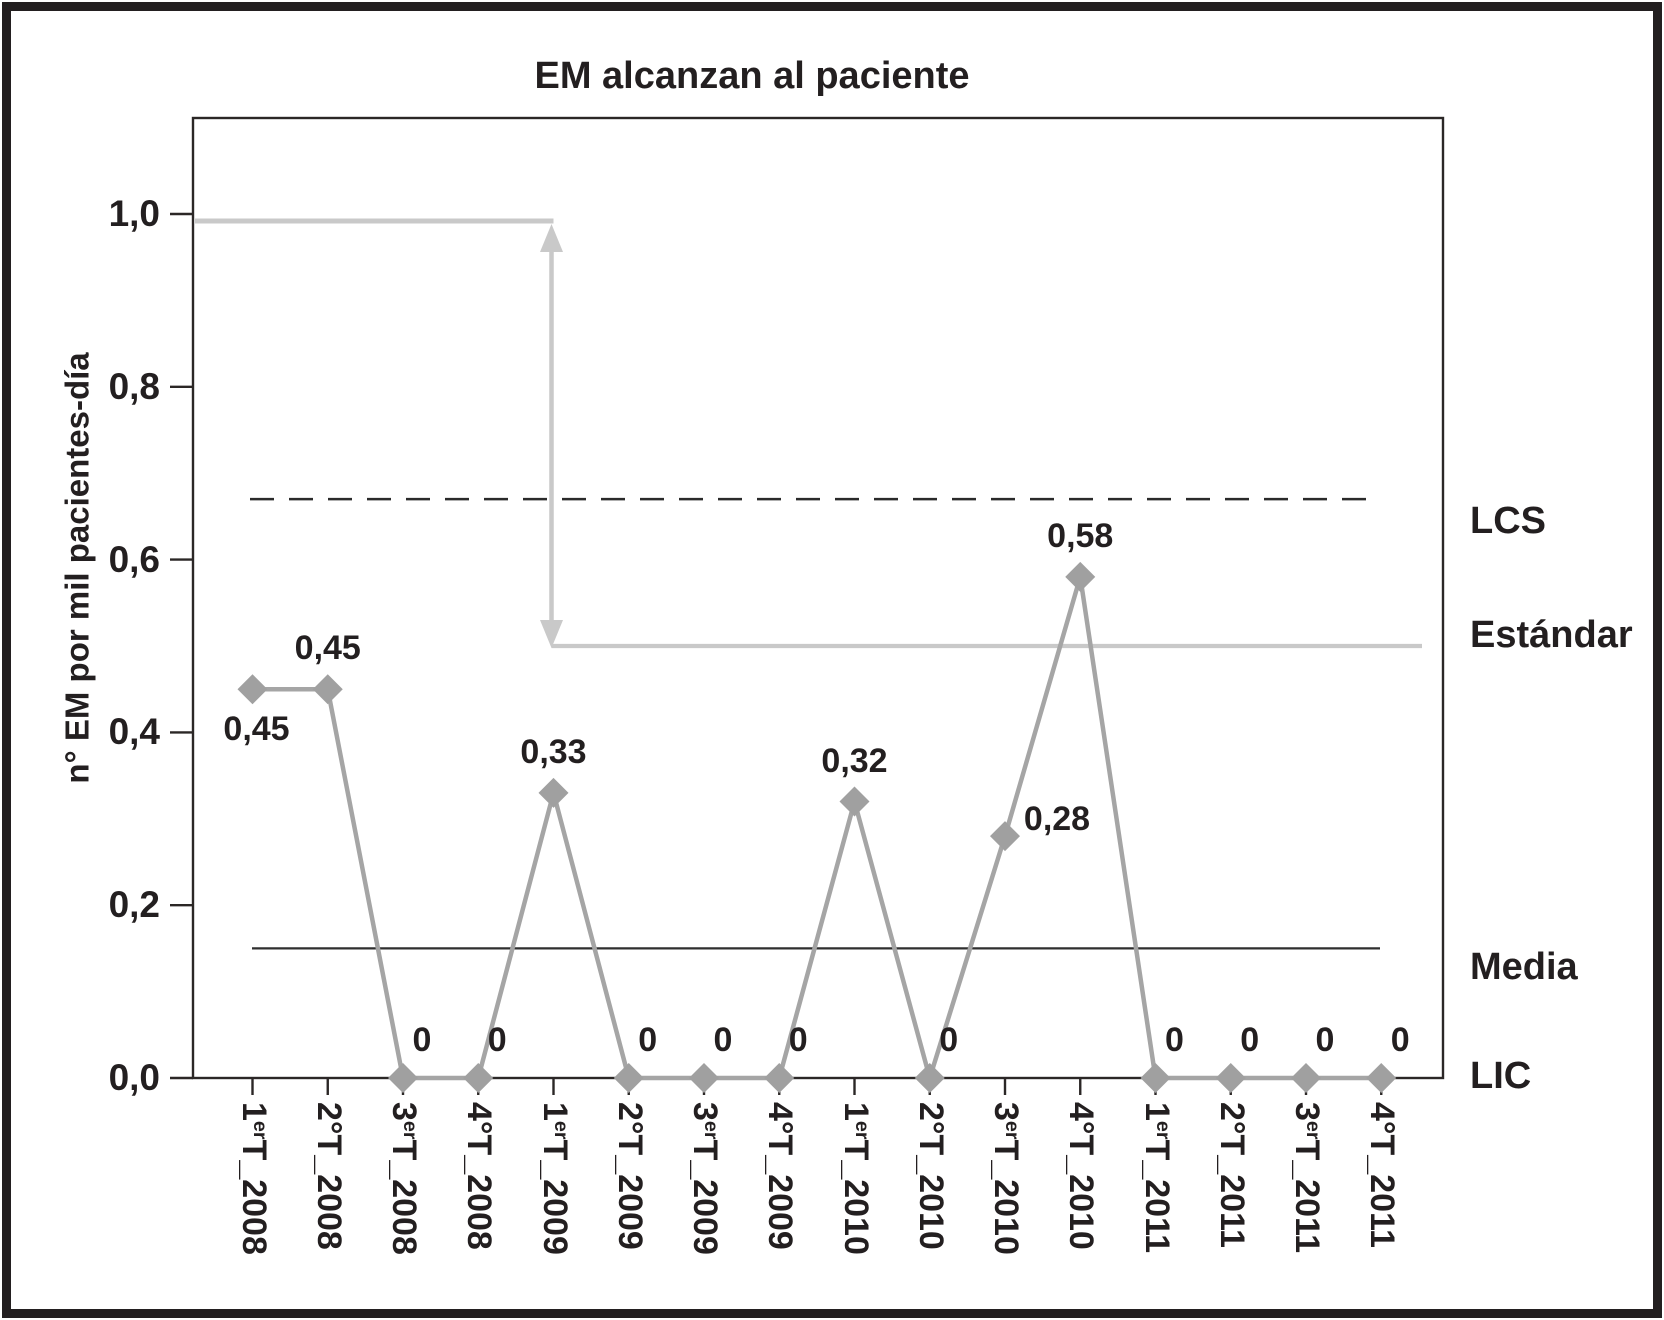 This screenshot has height=1320, width=1664. I want to click on reference-line-label-estandar: Estándar, so click(1551, 635).